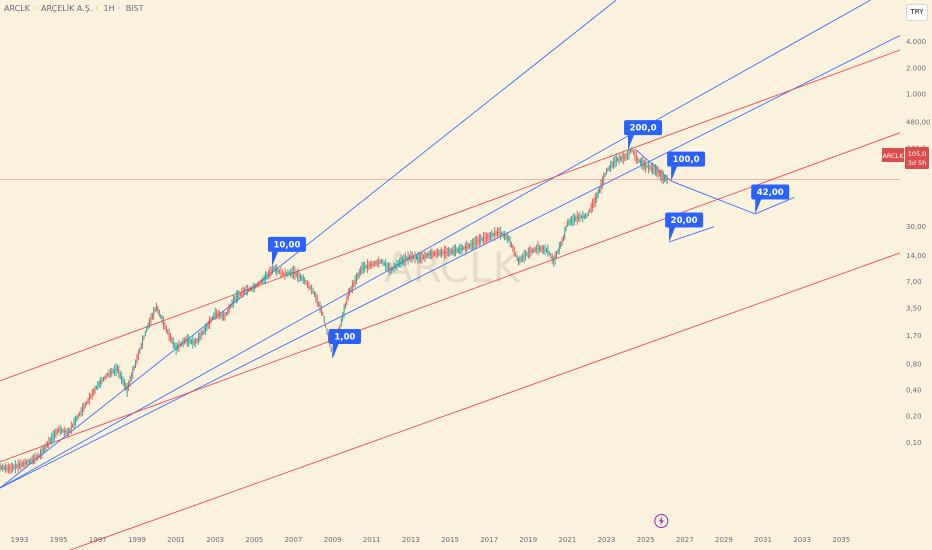 The image size is (932, 550). I want to click on y-tick-label: 1,70, so click(914, 336).